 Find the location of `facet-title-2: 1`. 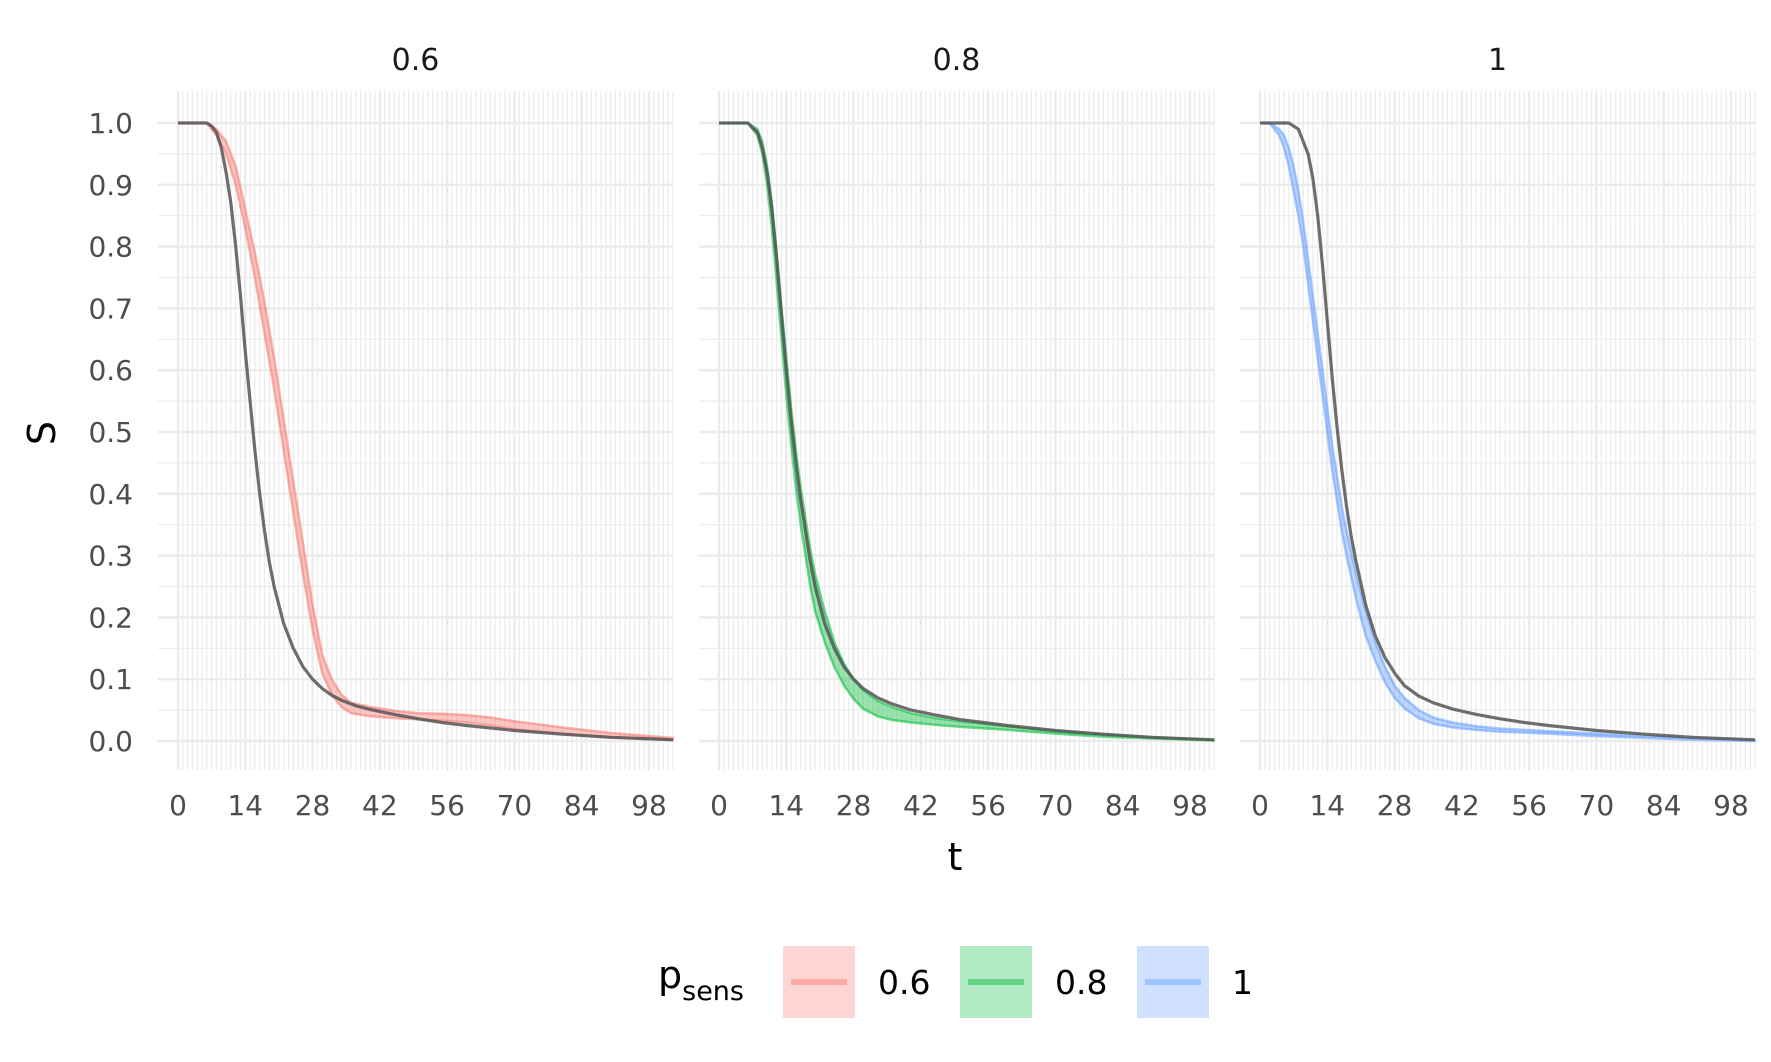

facet-title-2: 1 is located at coordinates (1497, 60).